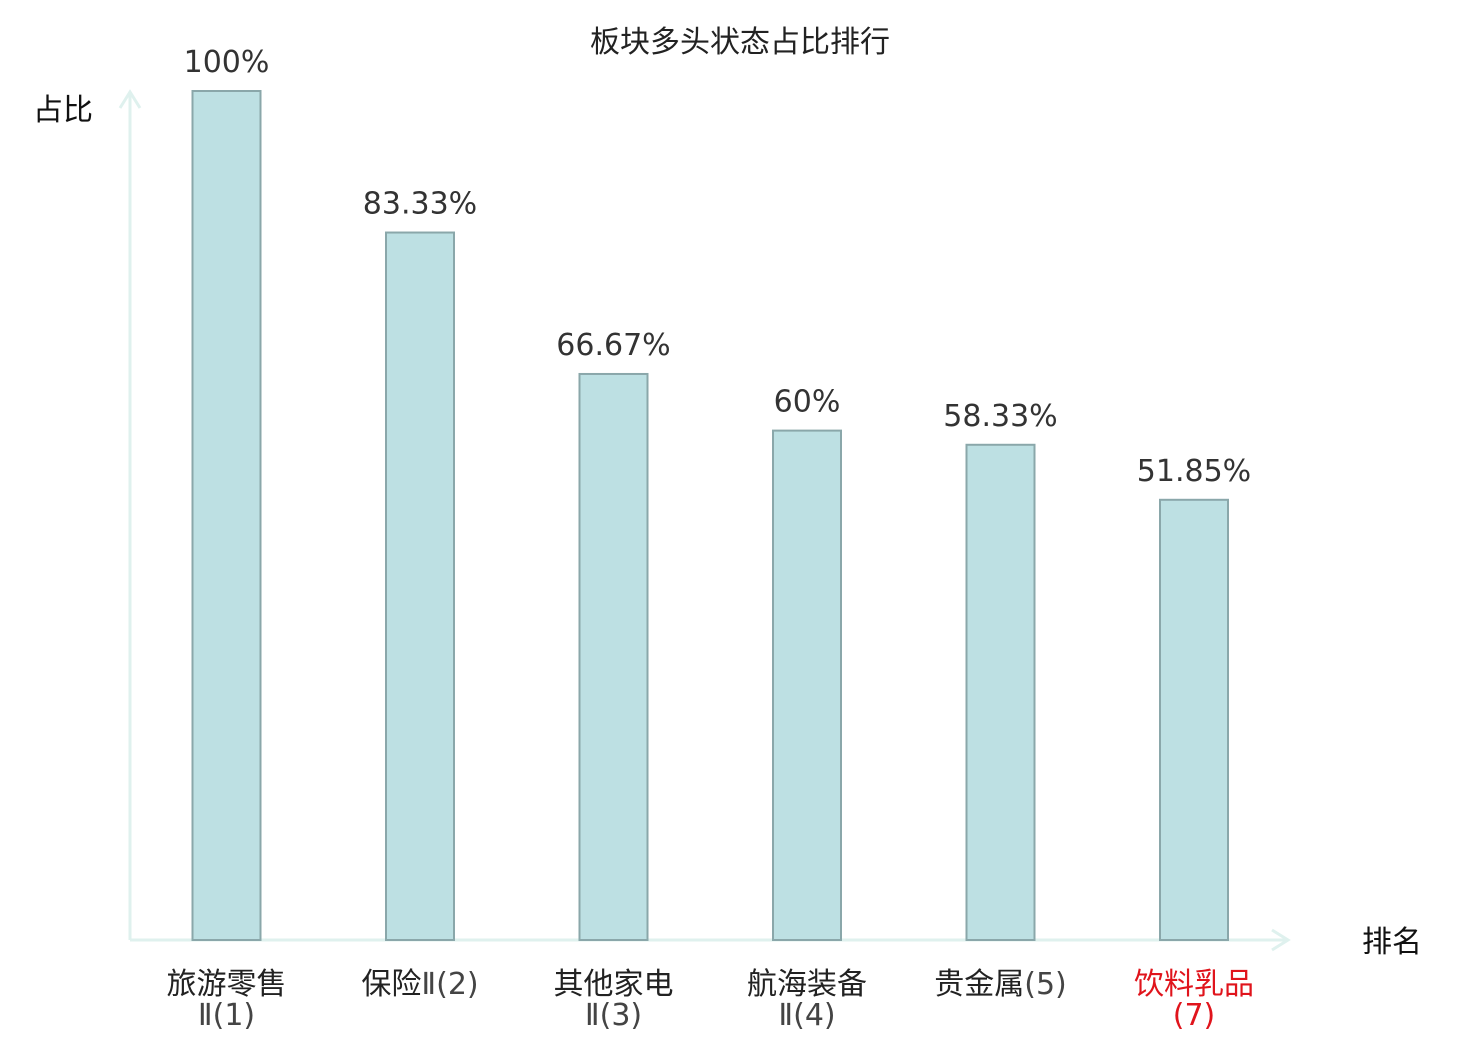  Describe the element at coordinates (63, 110) in the screenshot. I see `y-axis-label: 占比` at that location.